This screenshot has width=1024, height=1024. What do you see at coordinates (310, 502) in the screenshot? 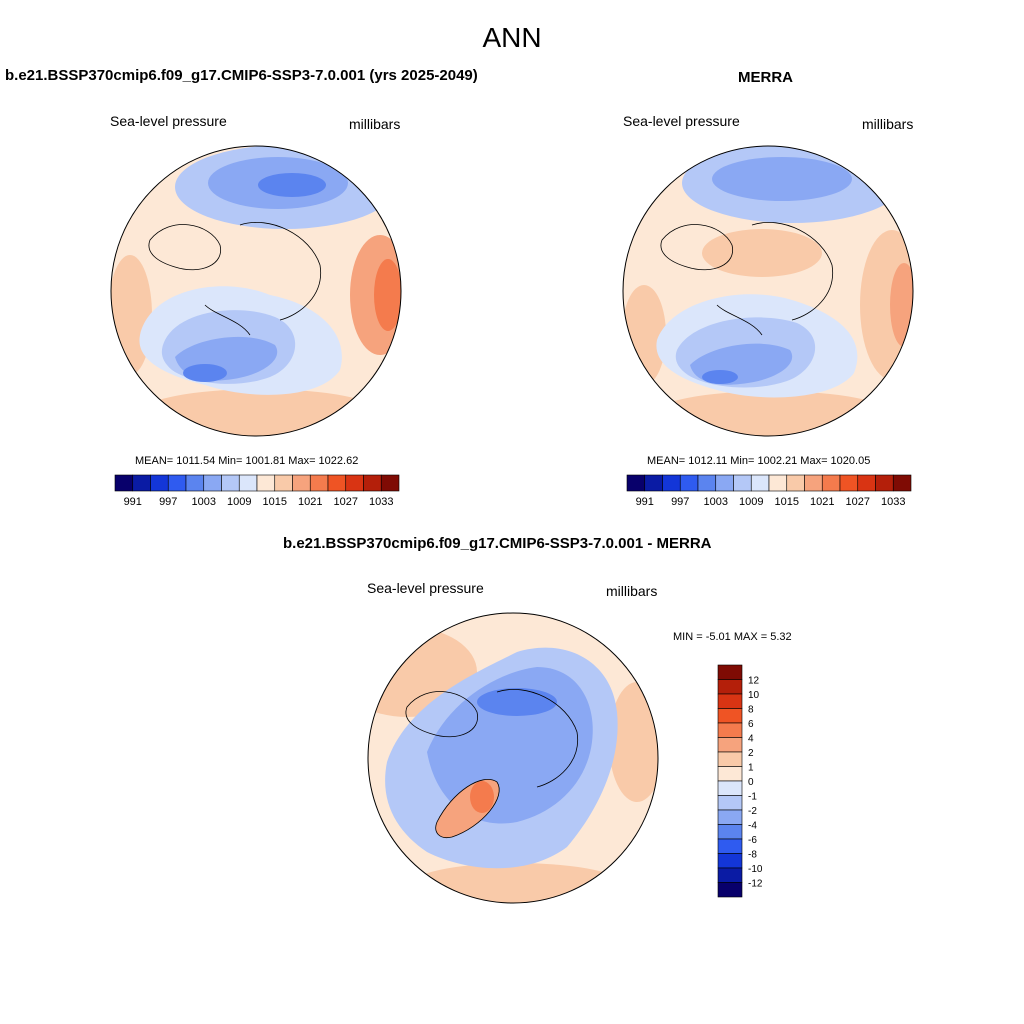
I see `colorbar-tick-label: 1021` at bounding box center [310, 502].